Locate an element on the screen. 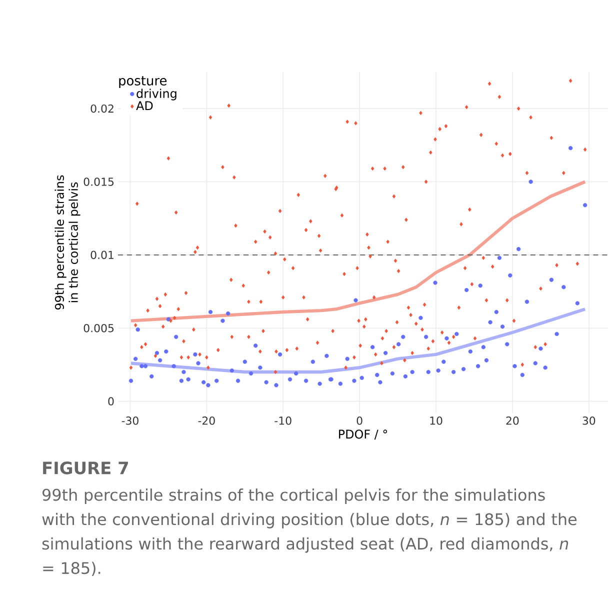  y-axis-title: 99th percentile strains in the cortical pelvis is located at coordinates (67, 242).